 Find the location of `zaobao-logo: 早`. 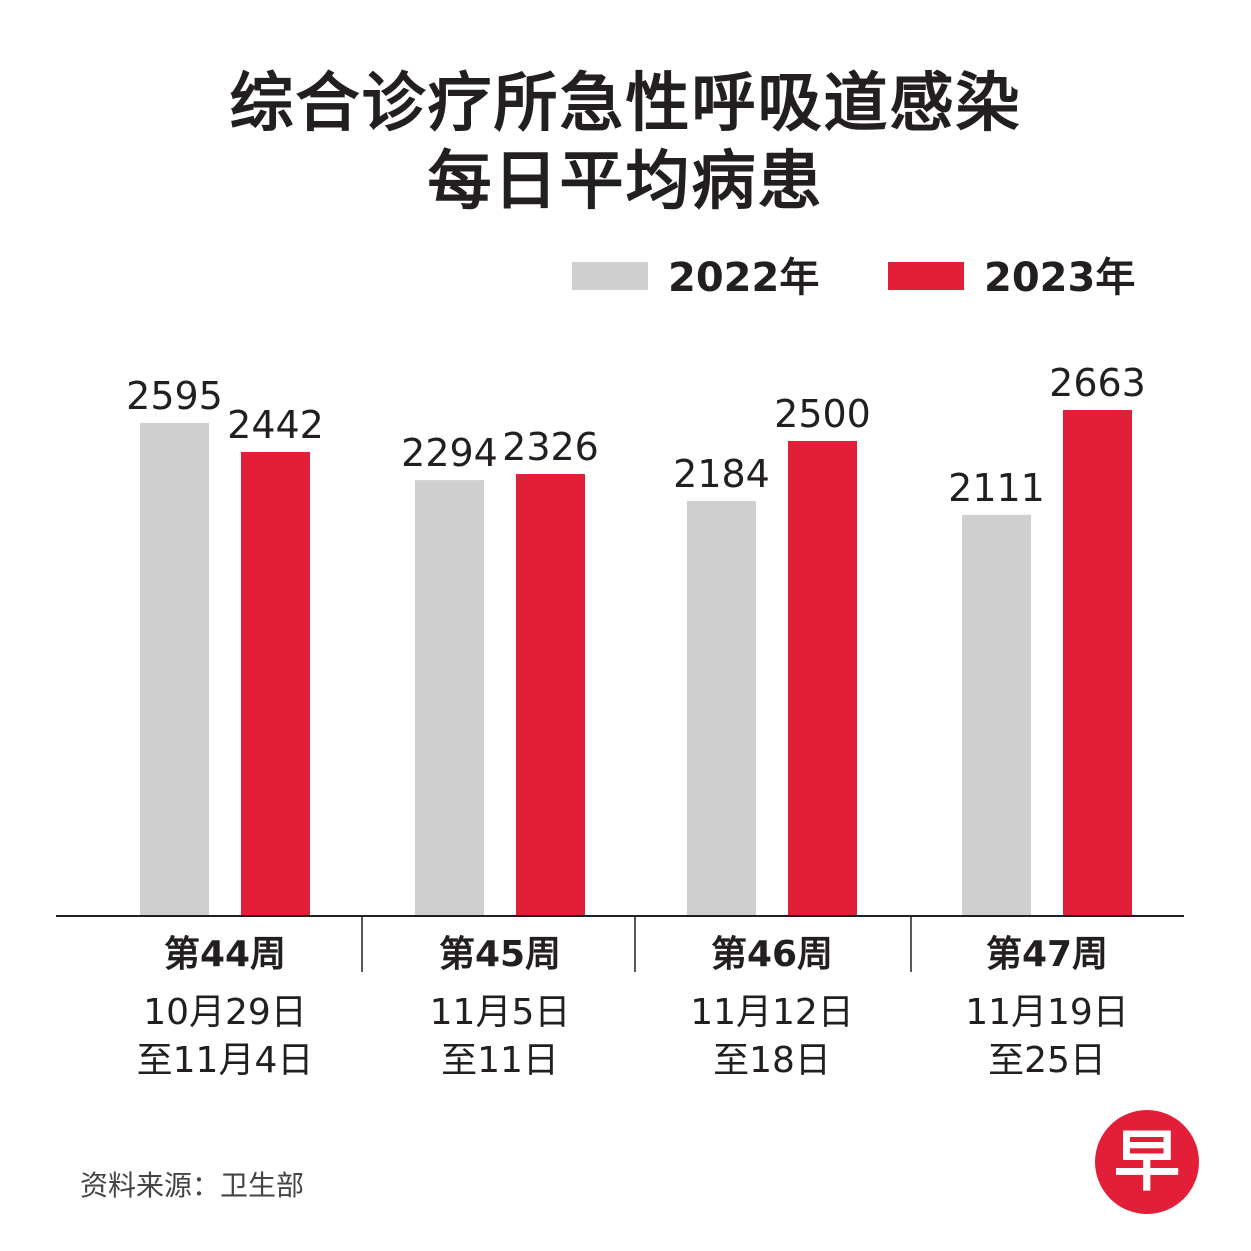

zaobao-logo: 早 is located at coordinates (1147, 1162).